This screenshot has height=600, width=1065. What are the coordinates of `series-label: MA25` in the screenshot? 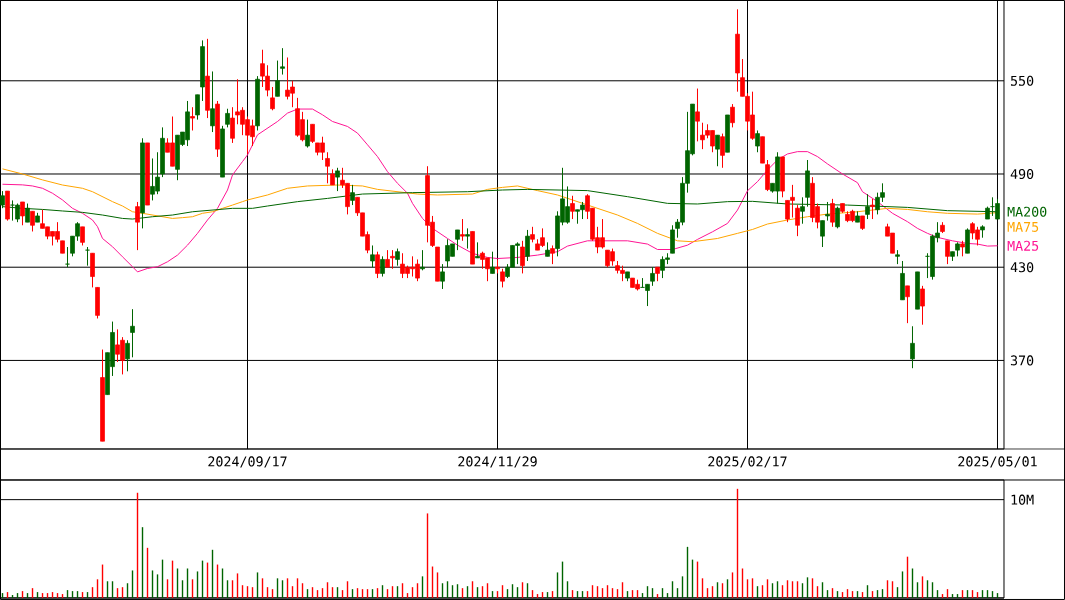 It's located at (1023, 245).